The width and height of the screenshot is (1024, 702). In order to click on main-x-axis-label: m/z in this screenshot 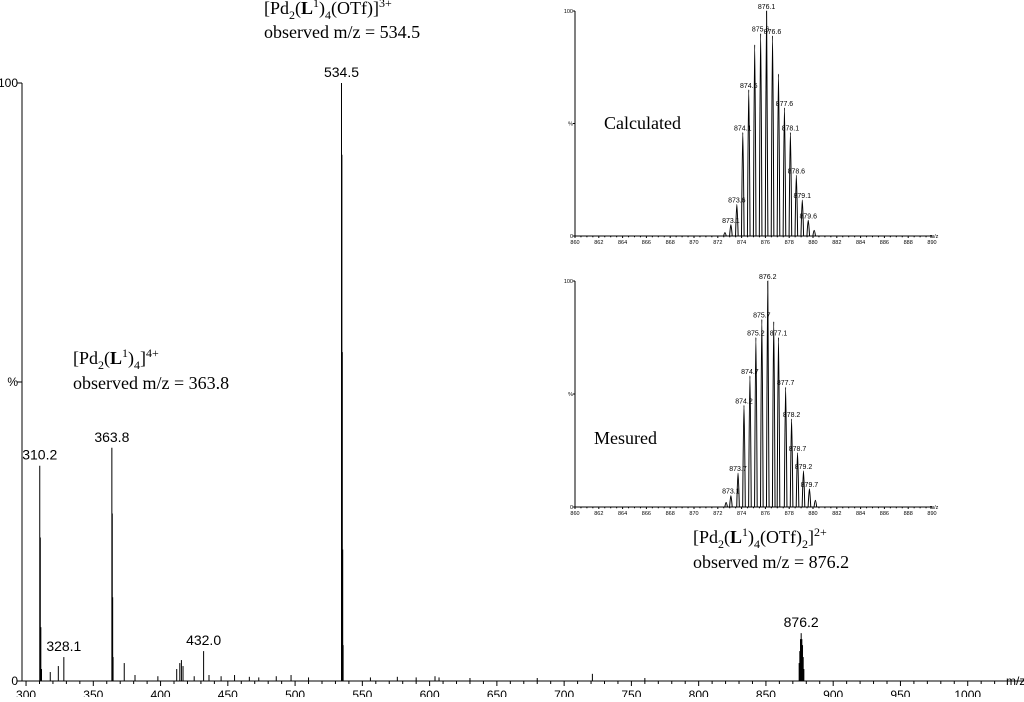, I will do `click(1015, 681)`.